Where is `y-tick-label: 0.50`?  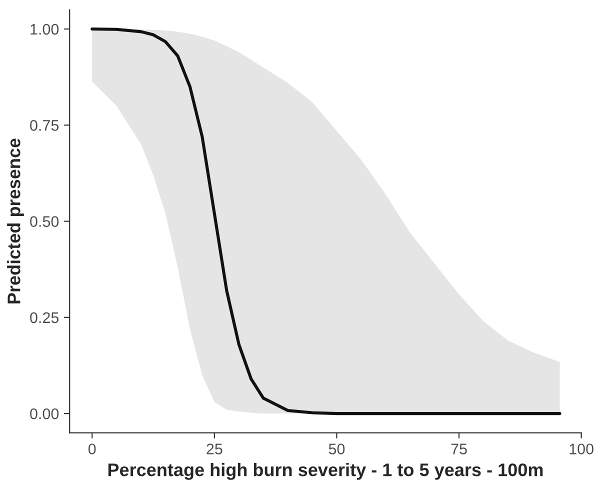 y-tick-label: 0.50 is located at coordinates (44, 221).